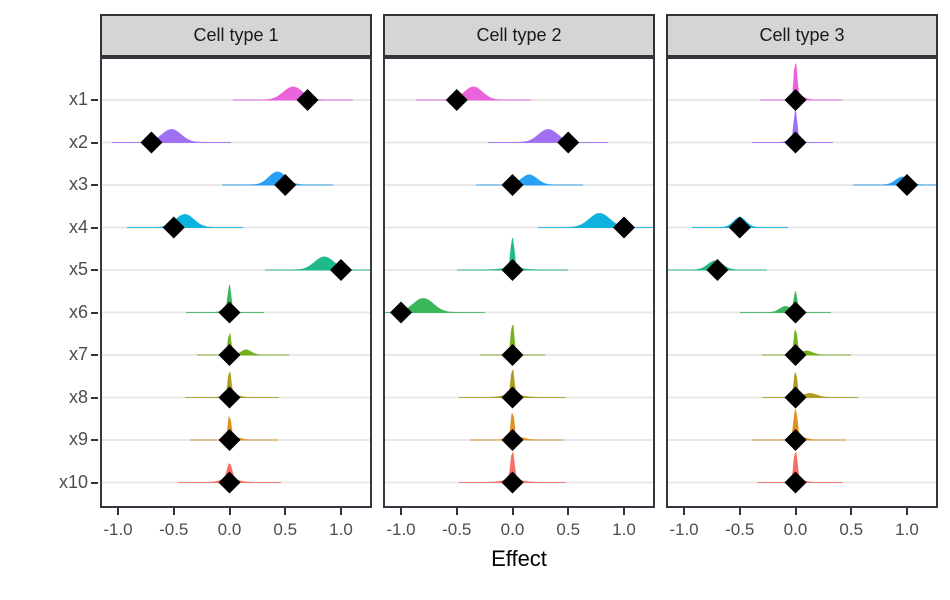 This screenshot has width=950, height=600. Describe the element at coordinates (78, 99) in the screenshot. I see `y-axis-label-x1: x1` at that location.